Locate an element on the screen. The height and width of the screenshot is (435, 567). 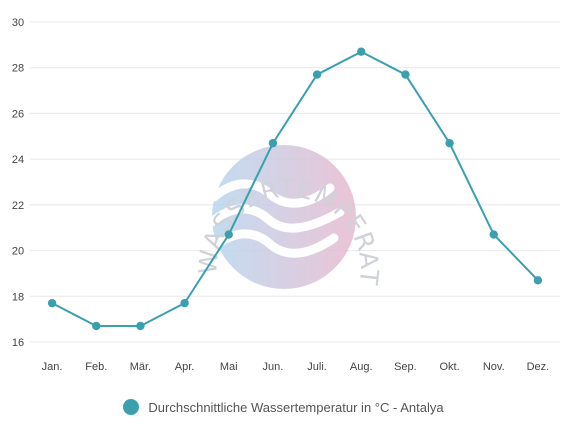
x-tick-label-3: Mär. is located at coordinates (140, 367).